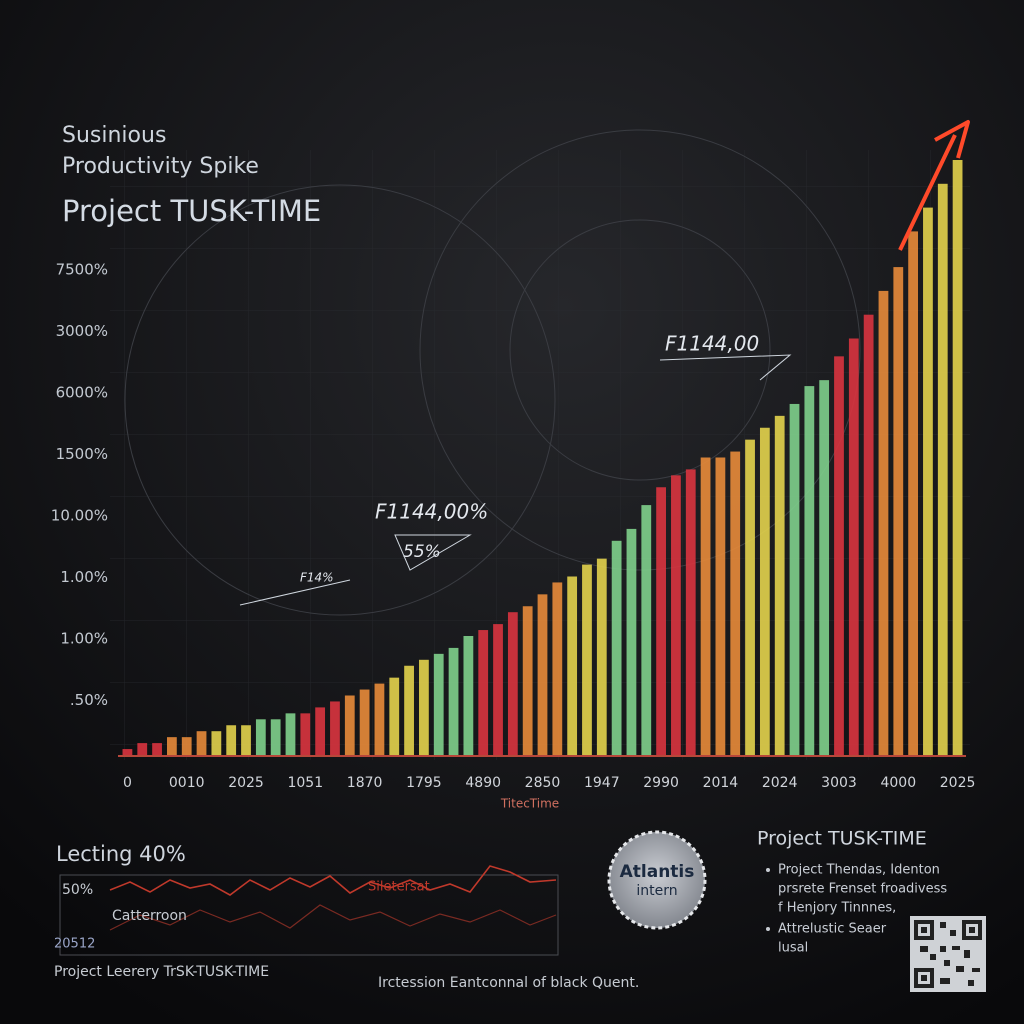 This screenshot has height=1024, width=1024. I want to click on badge, so click(657, 880).